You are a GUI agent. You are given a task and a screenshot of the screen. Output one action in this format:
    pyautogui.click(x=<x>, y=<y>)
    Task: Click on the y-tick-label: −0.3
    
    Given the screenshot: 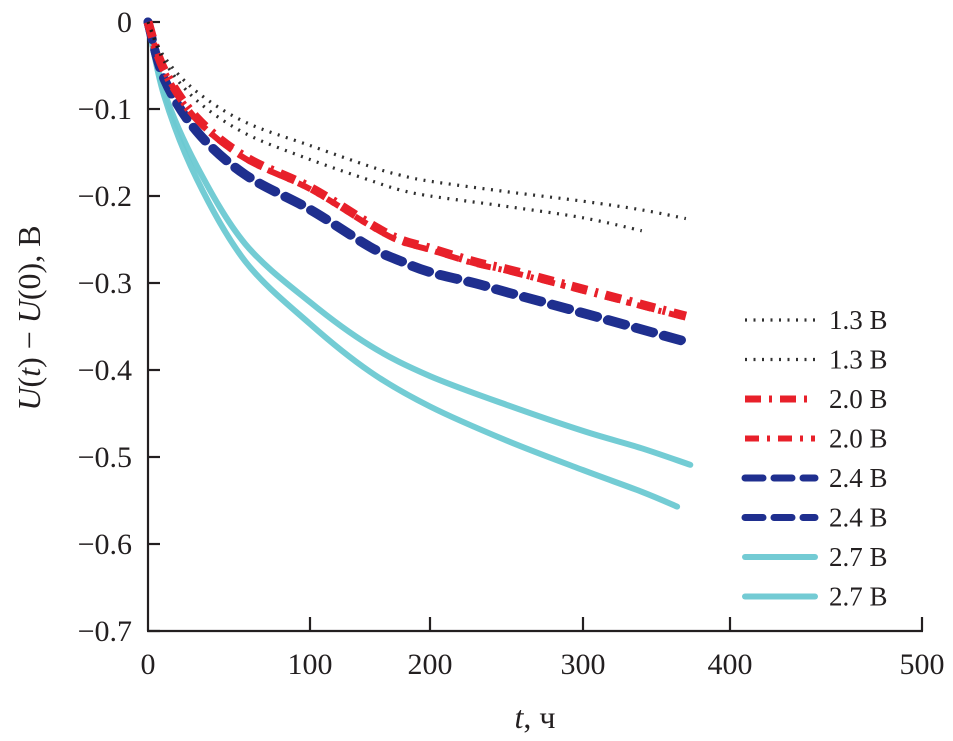 What is the action you would take?
    pyautogui.click(x=105, y=283)
    